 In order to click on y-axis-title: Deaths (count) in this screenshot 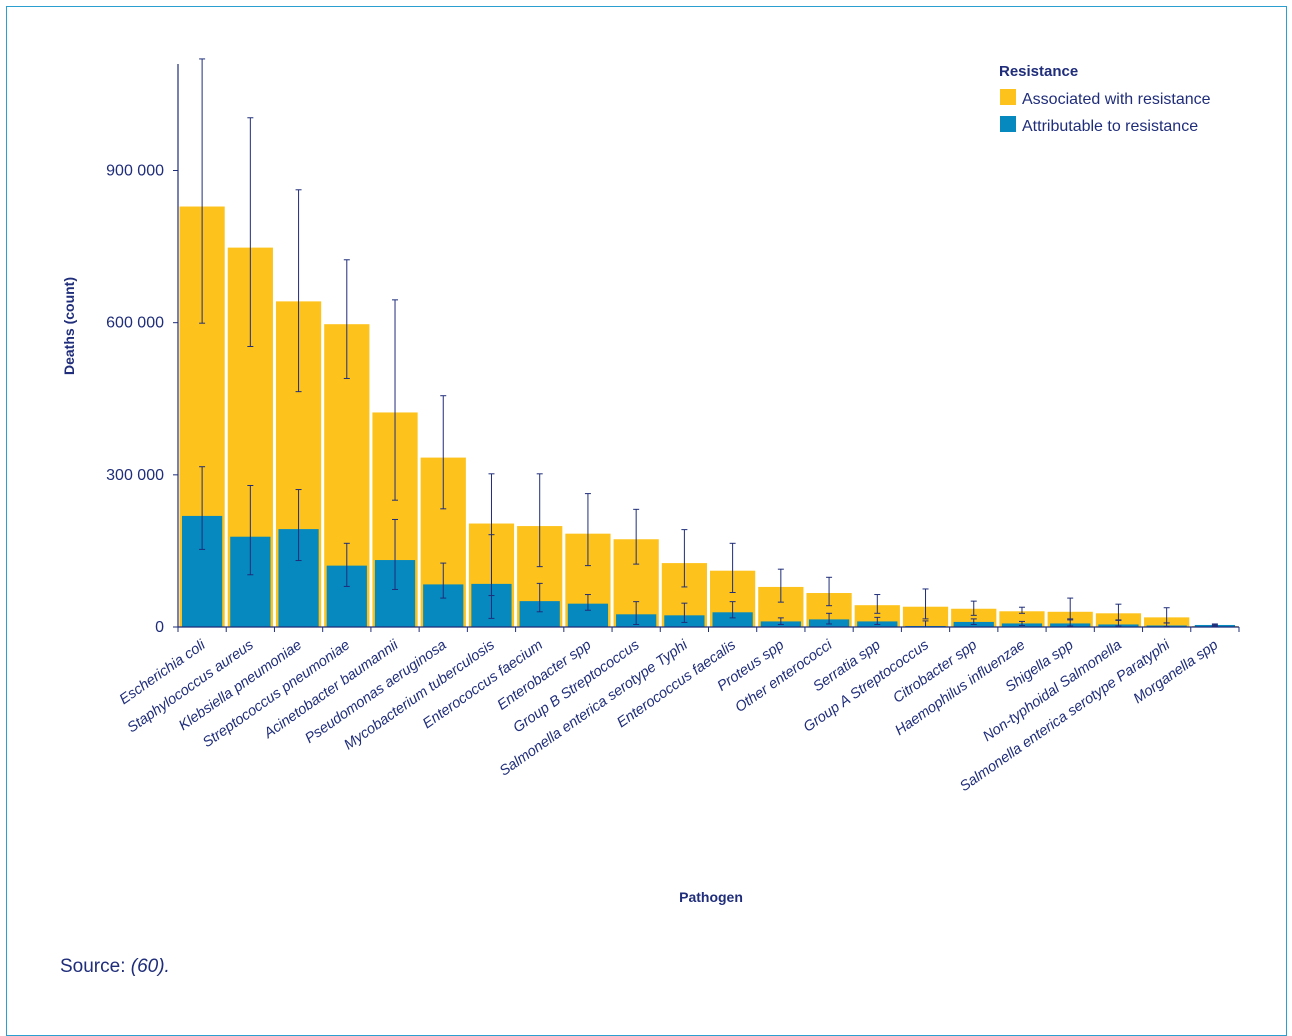, I will do `click(69, 326)`.